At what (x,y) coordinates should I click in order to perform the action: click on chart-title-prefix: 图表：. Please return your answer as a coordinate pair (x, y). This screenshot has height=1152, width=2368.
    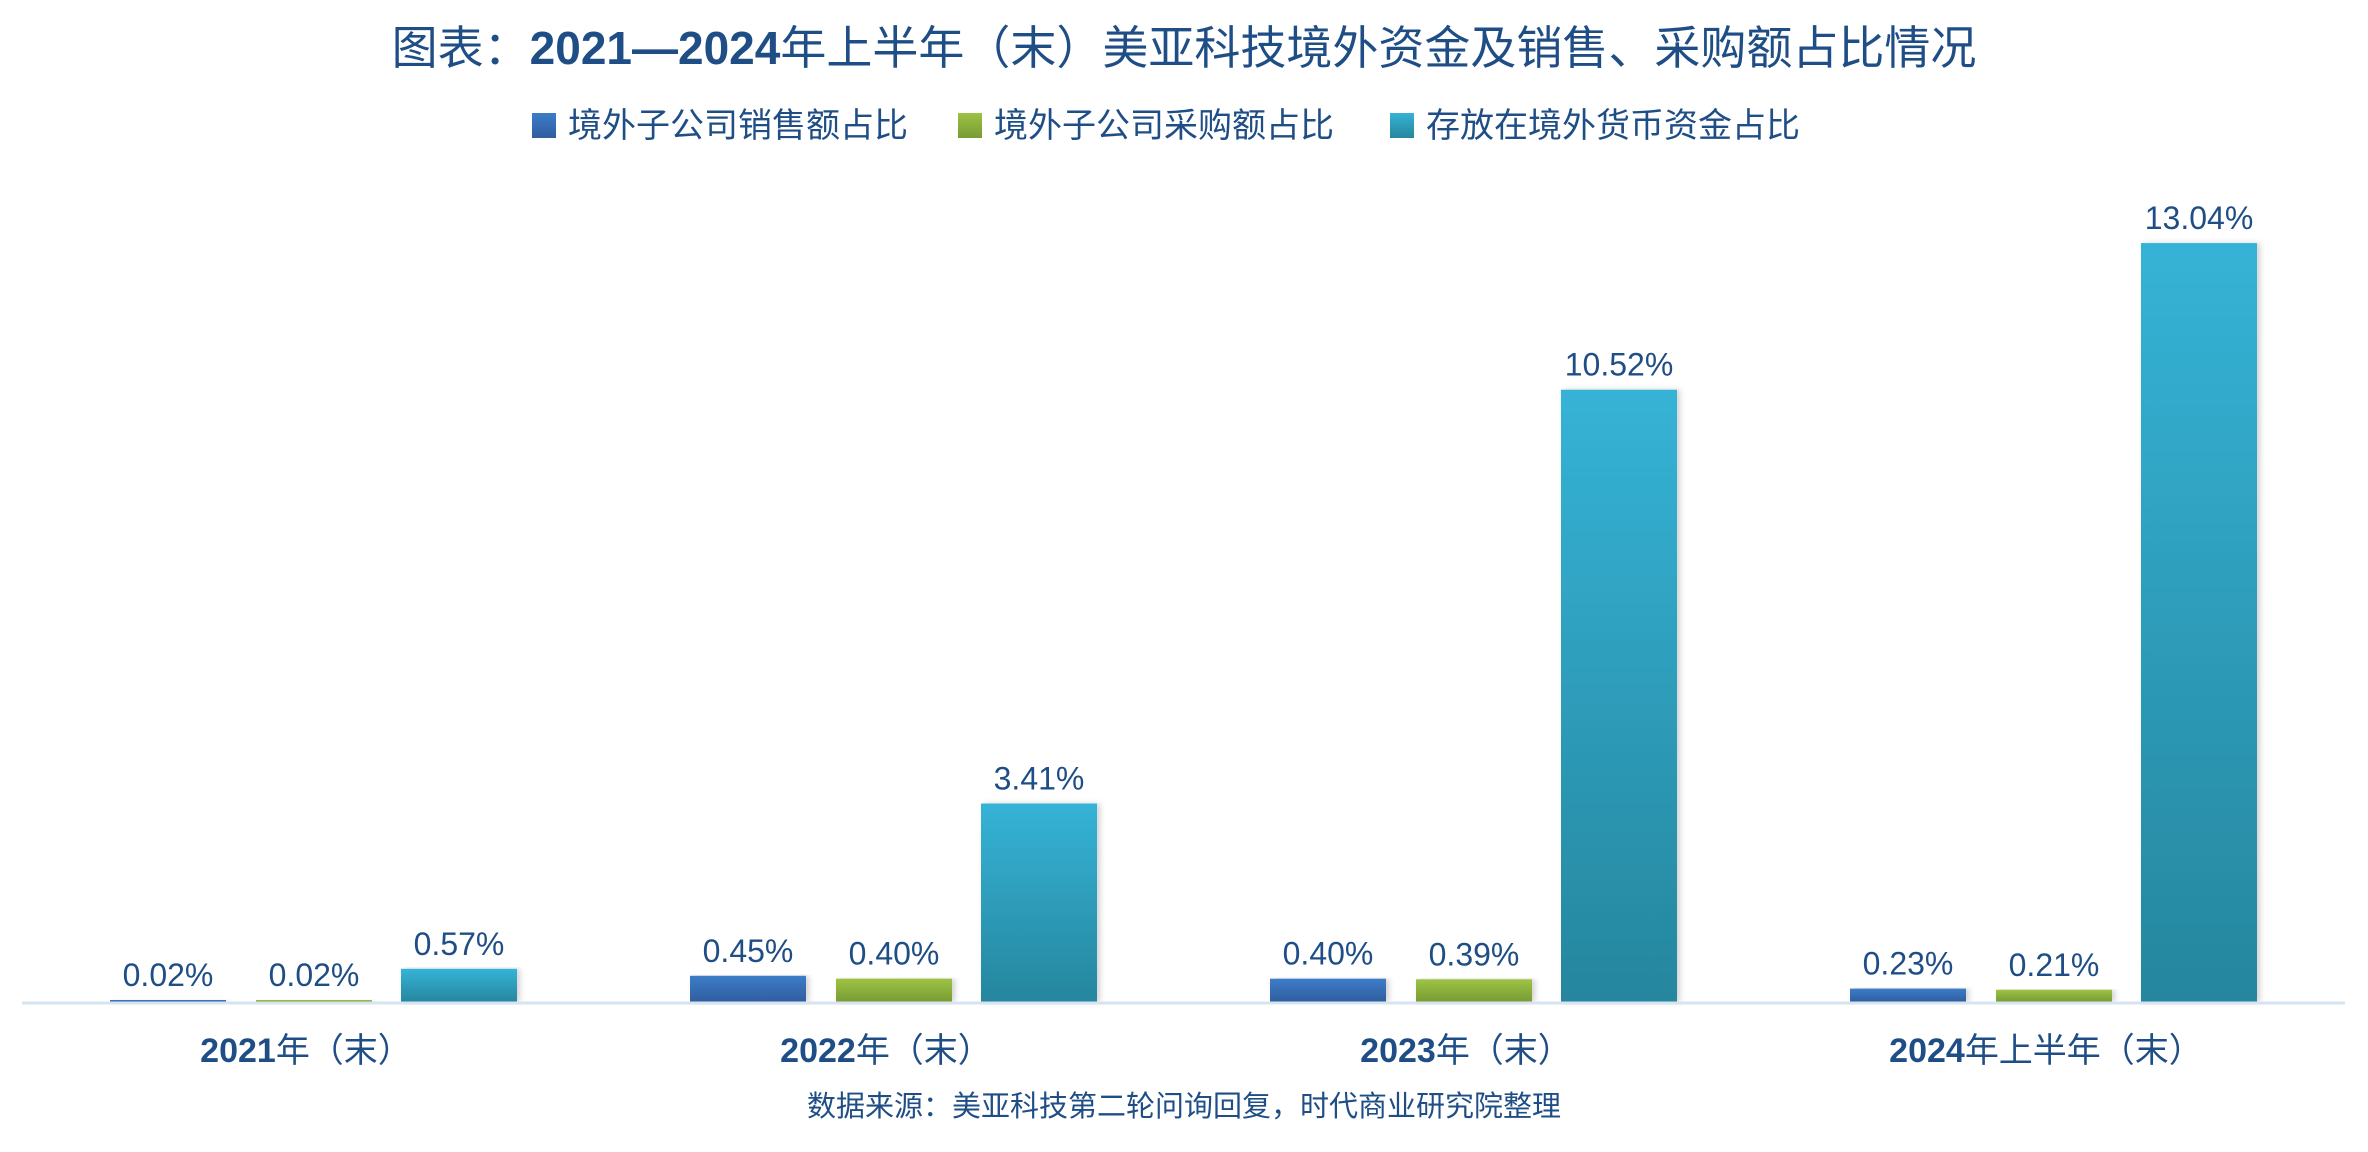
    Looking at the image, I should click on (461, 48).